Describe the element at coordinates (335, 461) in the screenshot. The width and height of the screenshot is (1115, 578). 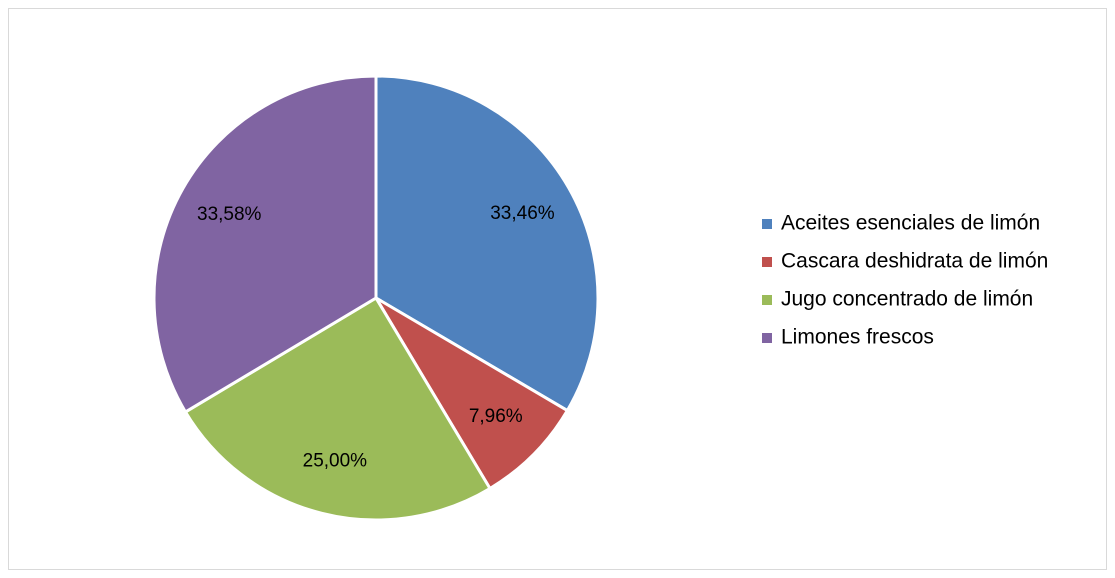
I see `data-label: 25,00%` at that location.